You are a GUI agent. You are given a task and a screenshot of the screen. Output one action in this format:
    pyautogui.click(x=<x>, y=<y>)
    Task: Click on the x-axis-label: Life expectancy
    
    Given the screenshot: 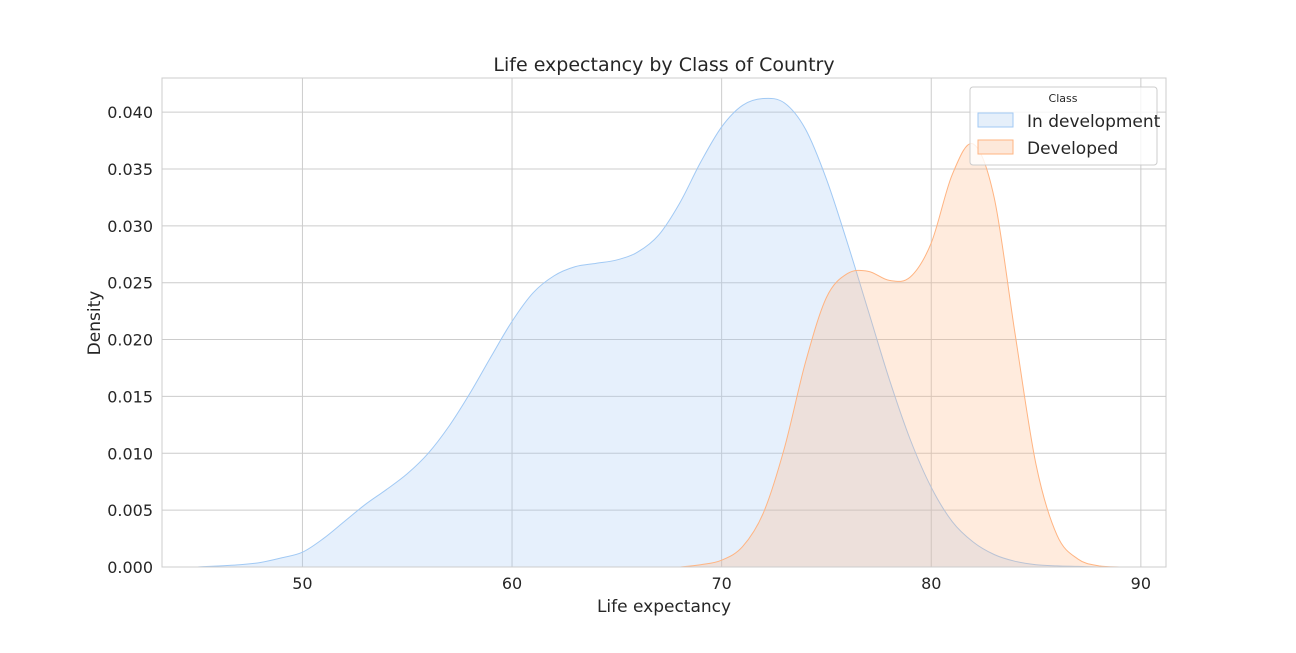 What is the action you would take?
    pyautogui.click(x=664, y=607)
    